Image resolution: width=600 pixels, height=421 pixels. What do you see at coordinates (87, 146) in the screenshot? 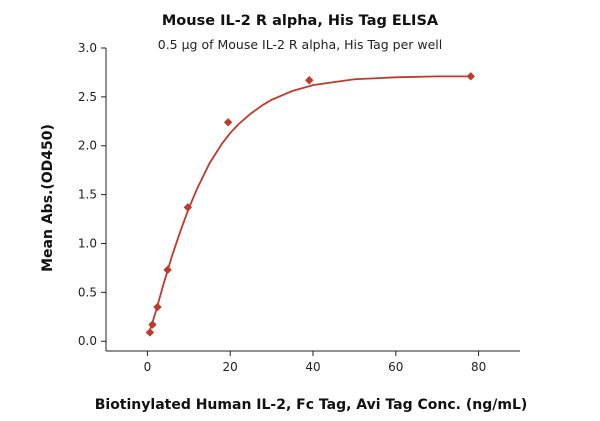
I see `y-tick-label: 2.0` at bounding box center [87, 146].